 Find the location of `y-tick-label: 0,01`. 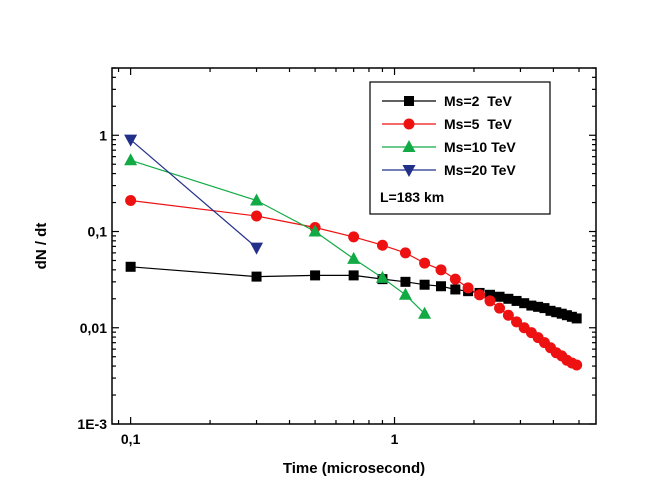

y-tick-label: 0,01 is located at coordinates (93, 328).